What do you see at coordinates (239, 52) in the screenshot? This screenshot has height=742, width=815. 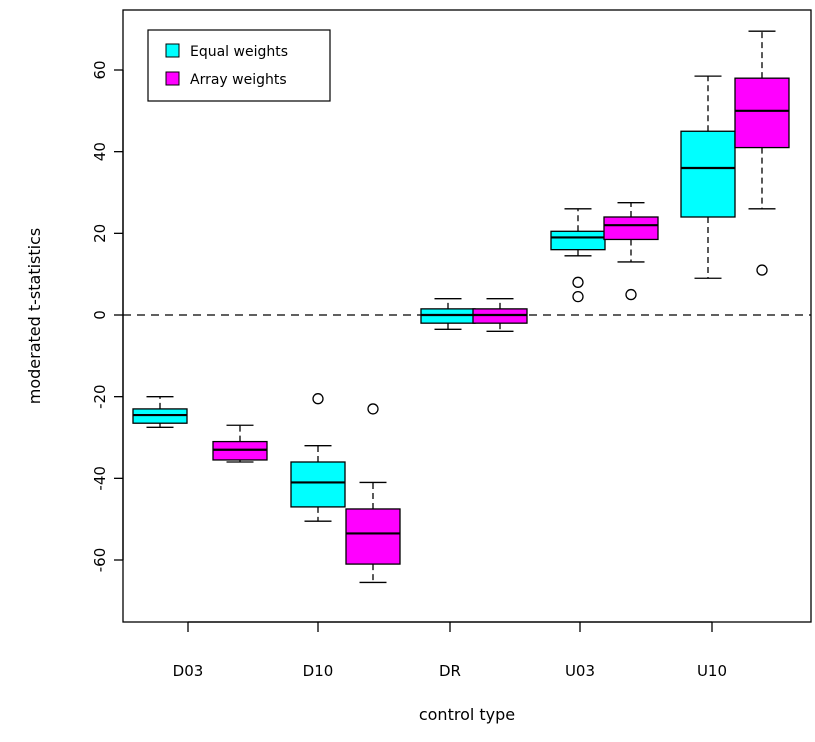 I see `legend-label-equal-weights: Equal weights` at bounding box center [239, 52].